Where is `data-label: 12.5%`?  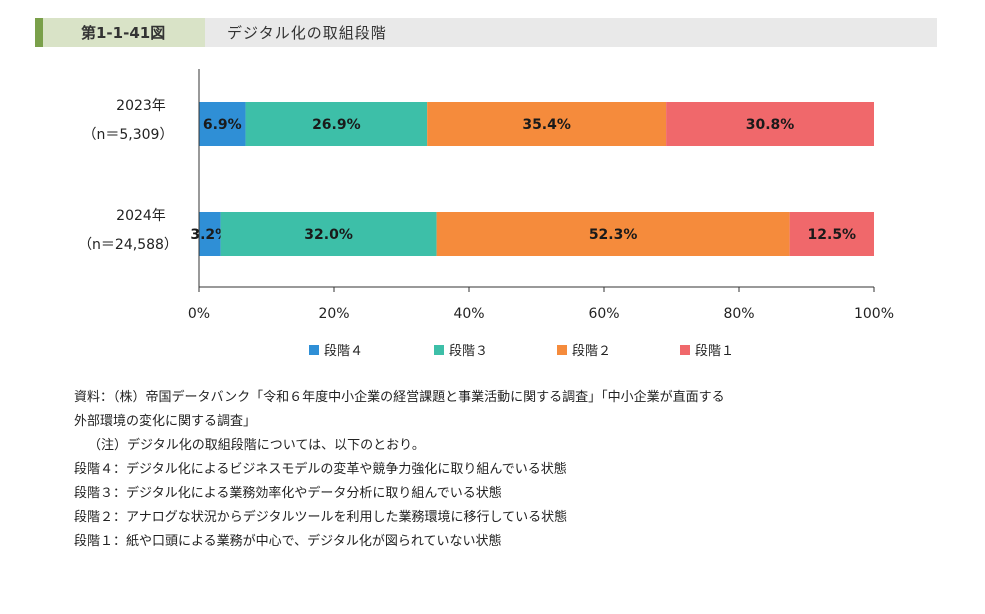
data-label: 12.5% is located at coordinates (832, 235).